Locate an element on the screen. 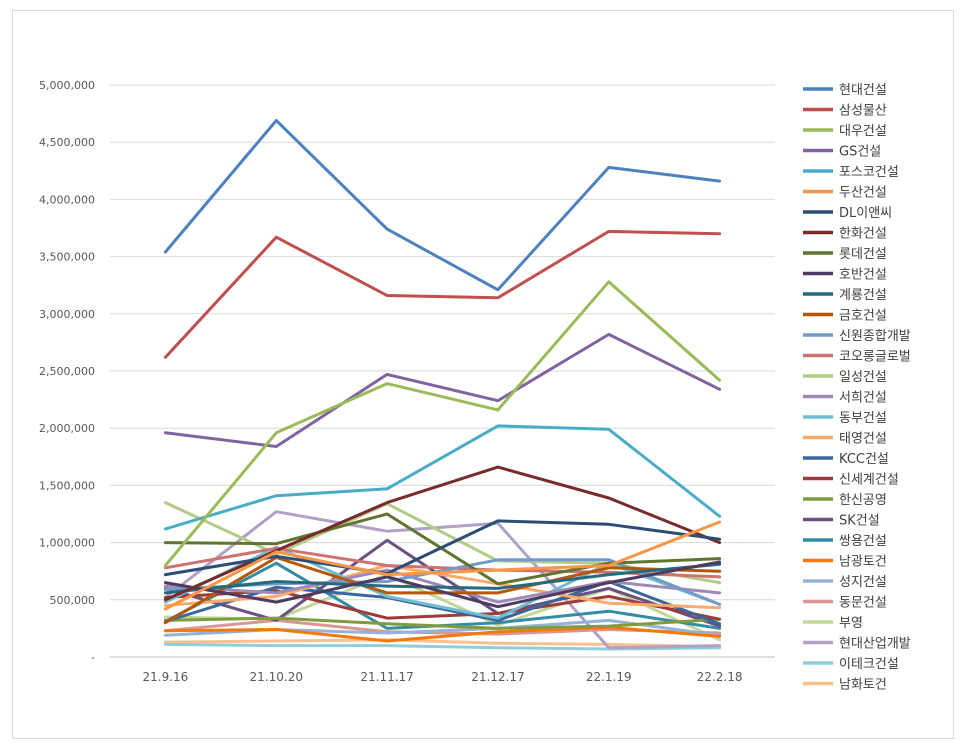 This screenshot has height=749, width=966. x-tick-label: 21.11.17 is located at coordinates (386, 677).